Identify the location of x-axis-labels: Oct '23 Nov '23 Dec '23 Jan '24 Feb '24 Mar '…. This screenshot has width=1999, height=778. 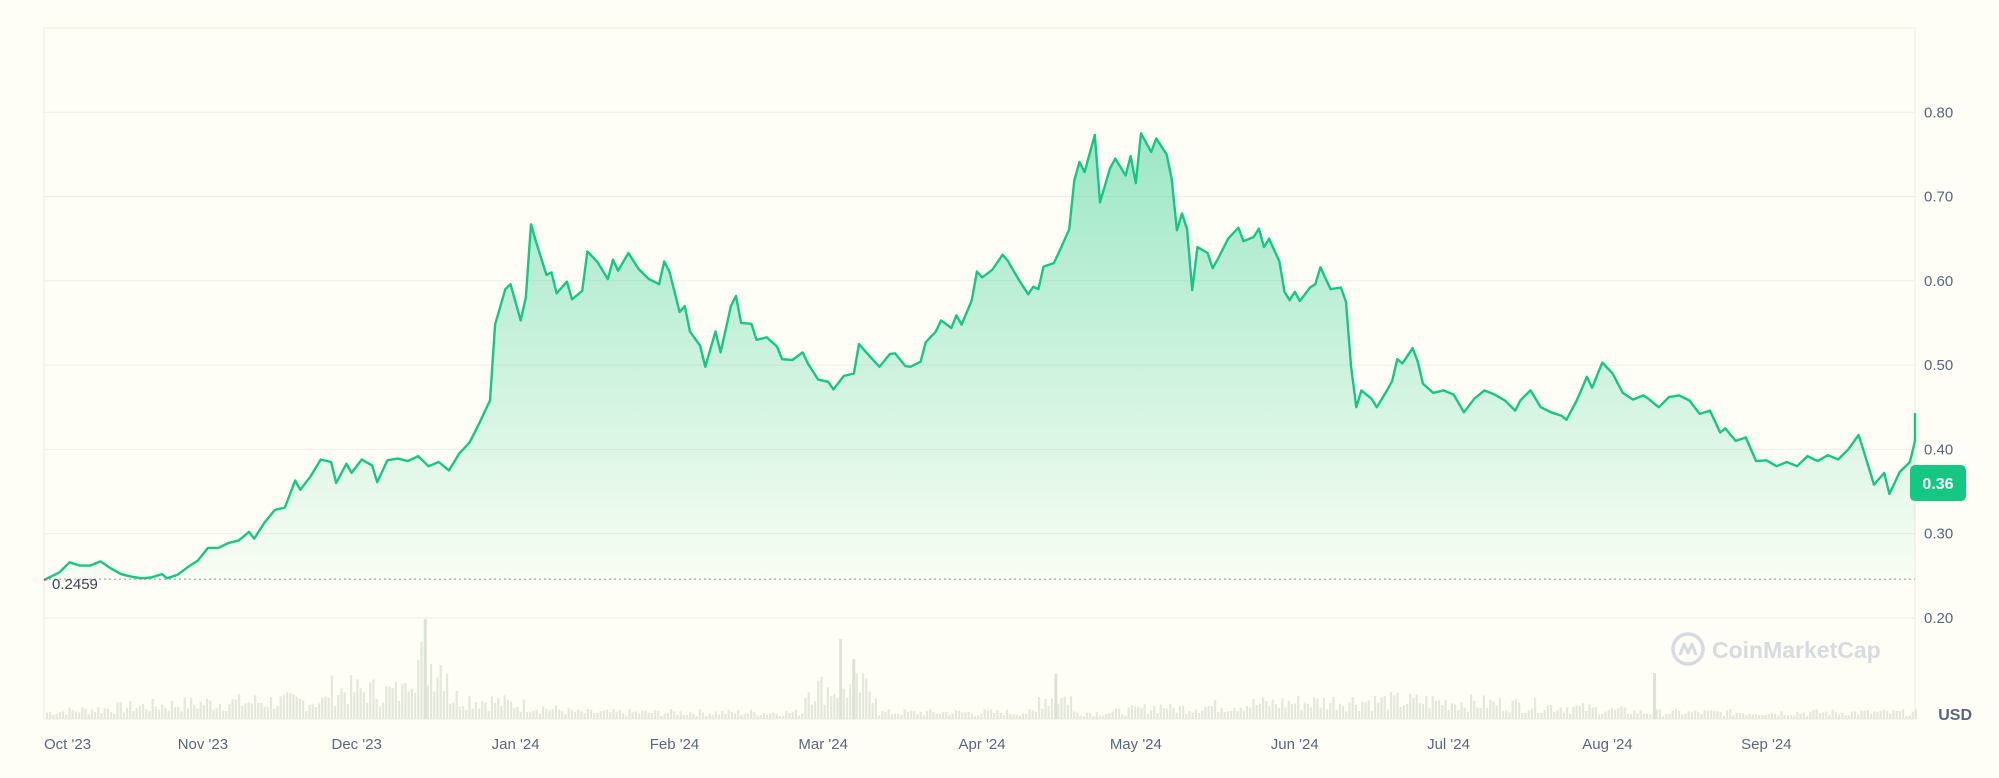
(918, 744).